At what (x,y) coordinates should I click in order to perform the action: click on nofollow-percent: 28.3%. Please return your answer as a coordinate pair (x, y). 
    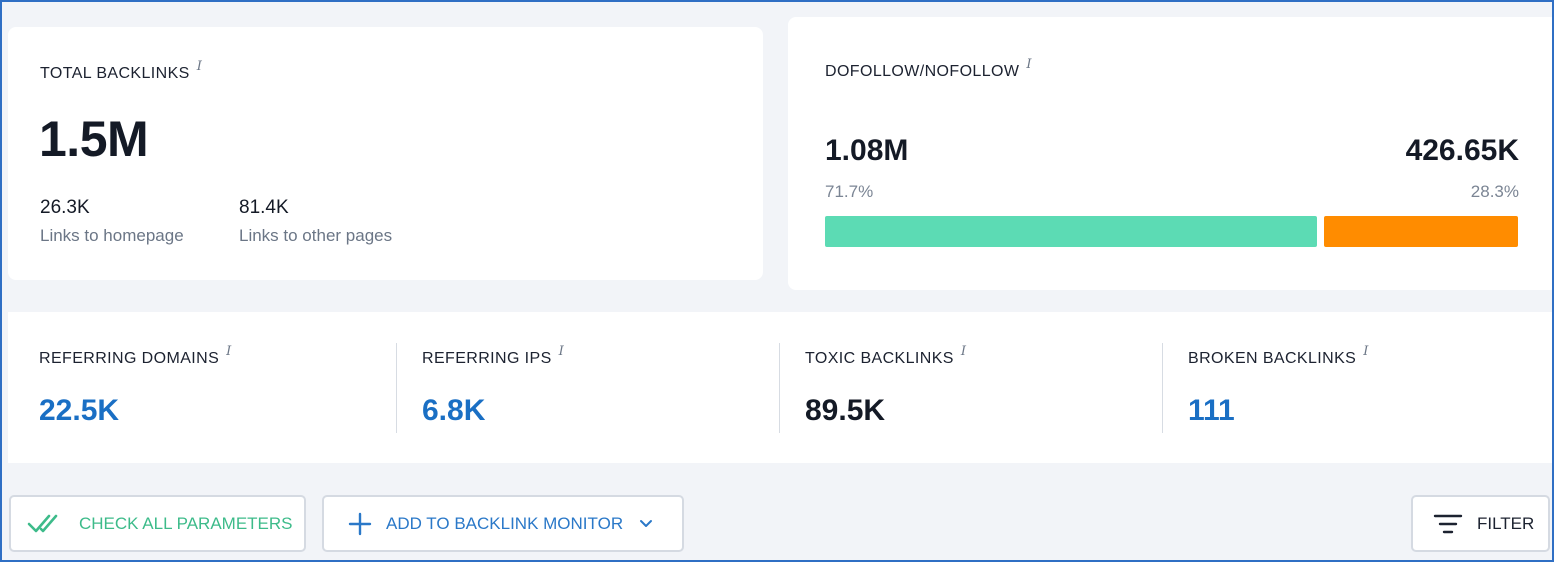
    Looking at the image, I should click on (1494, 191).